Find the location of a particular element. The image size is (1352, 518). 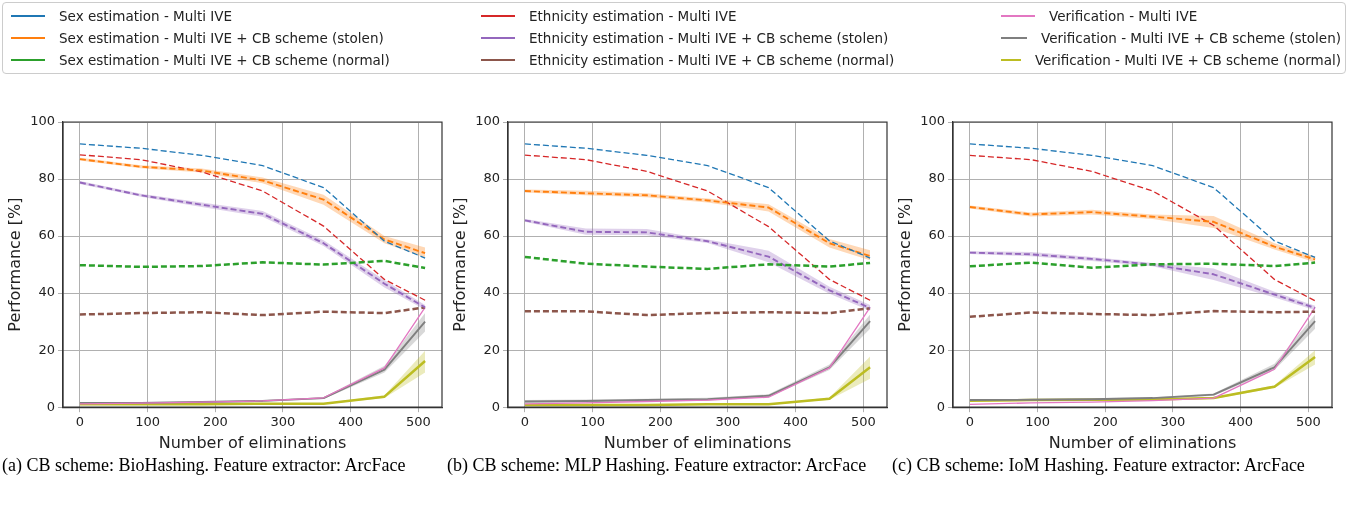

legend-label: Verification - Multi IVE is located at coordinates (1123, 16).